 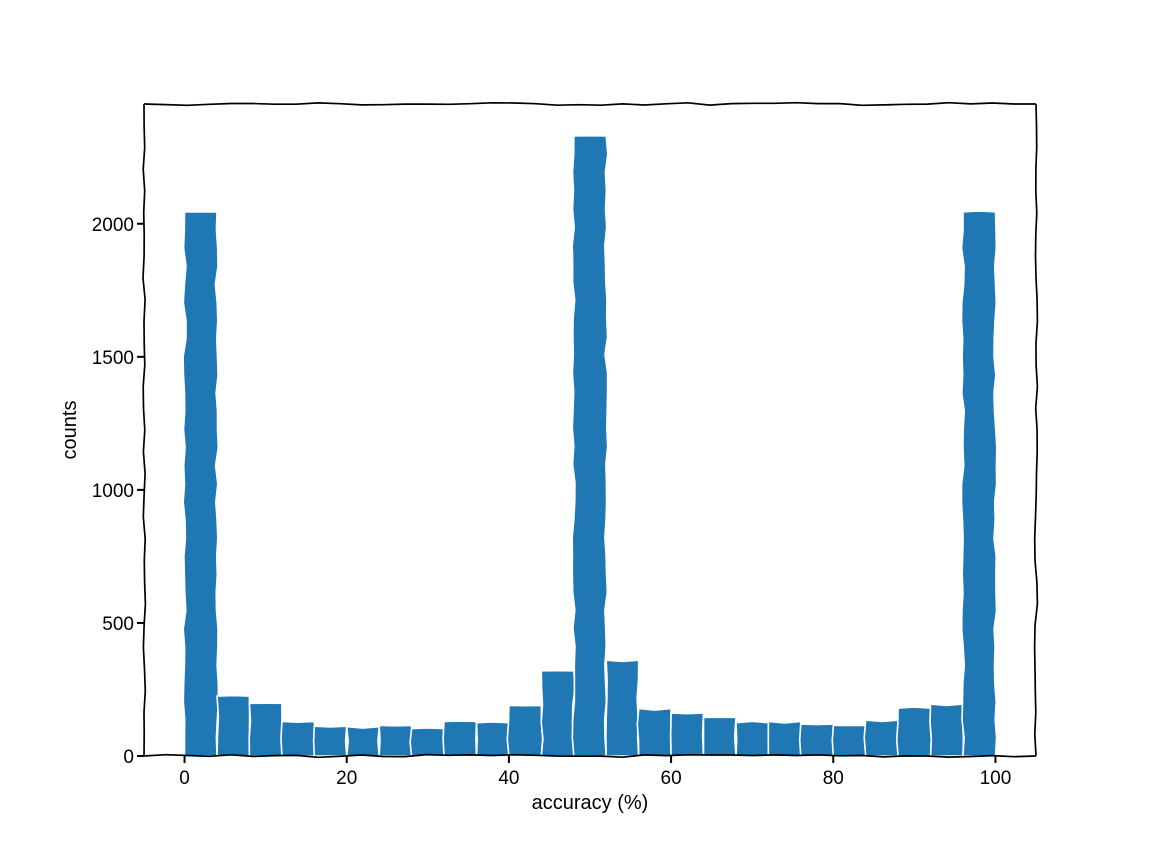 I want to click on x-tick-label-100: 100, so click(x=996, y=778).